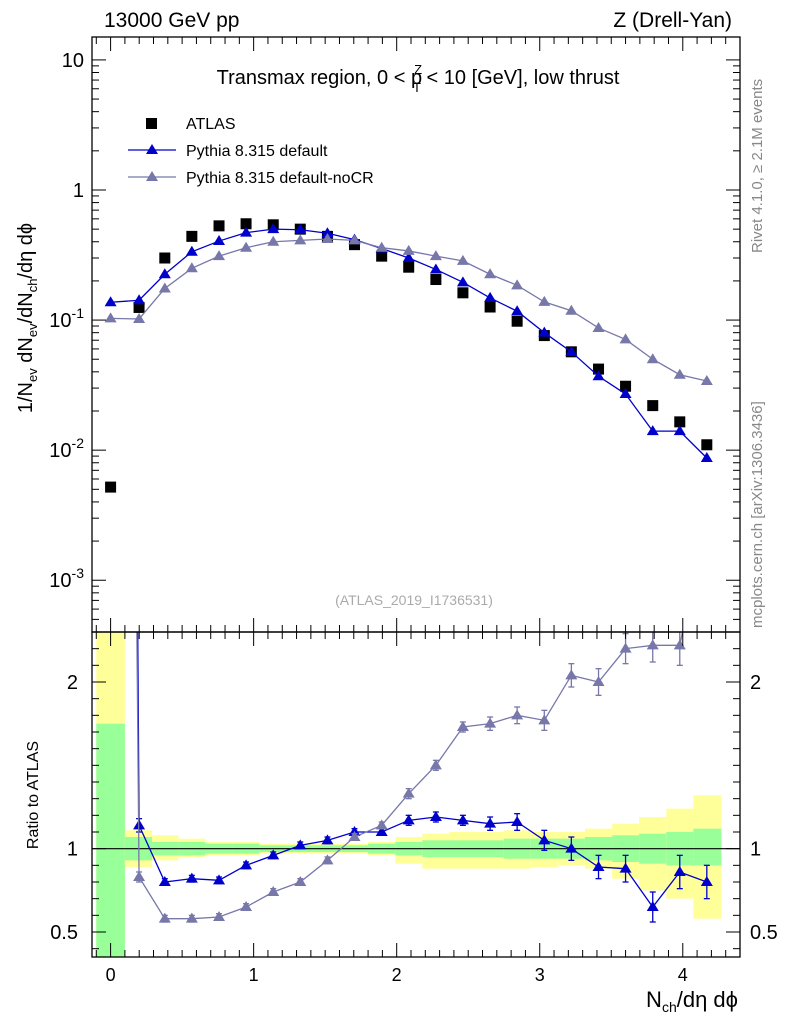 The width and height of the screenshot is (786, 1029). I want to click on ratio-y-tick-label-left: 2, so click(72, 683).